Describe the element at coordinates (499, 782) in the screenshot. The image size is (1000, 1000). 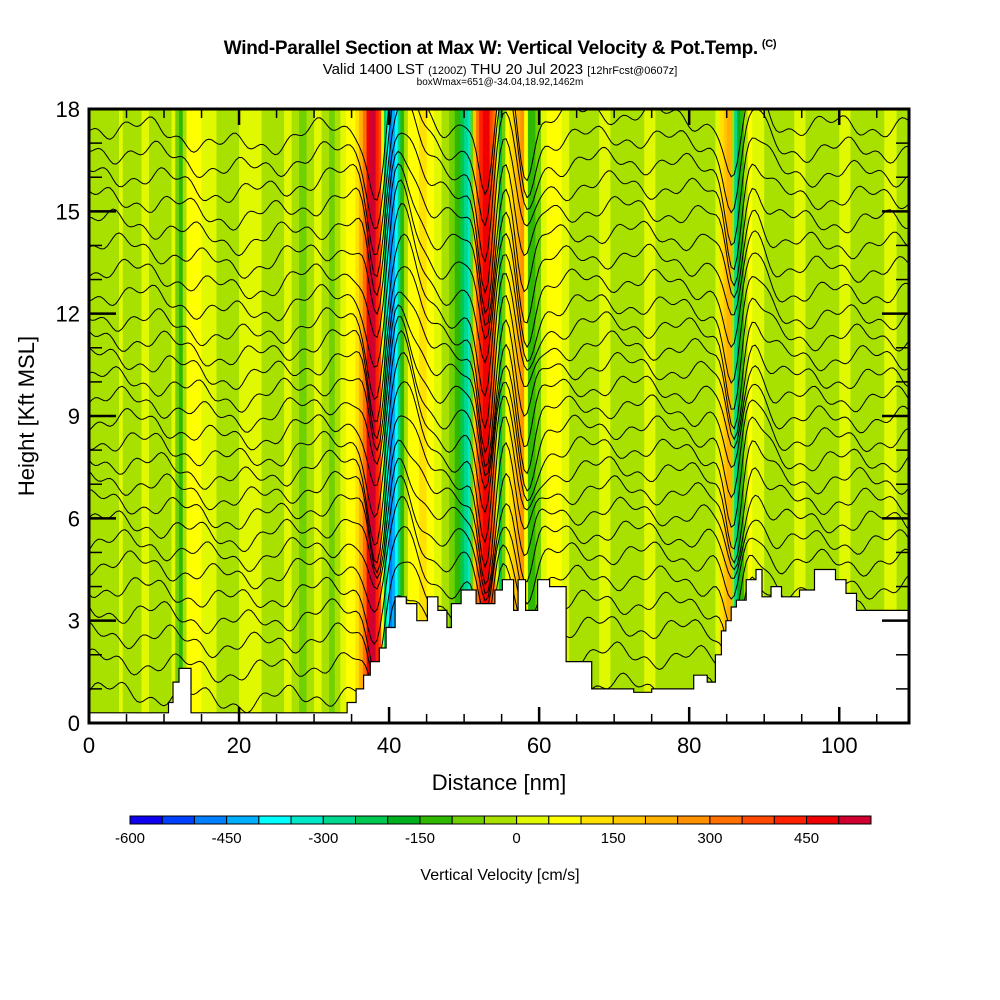
I see `x-axis-title: Distance [nm]` at that location.